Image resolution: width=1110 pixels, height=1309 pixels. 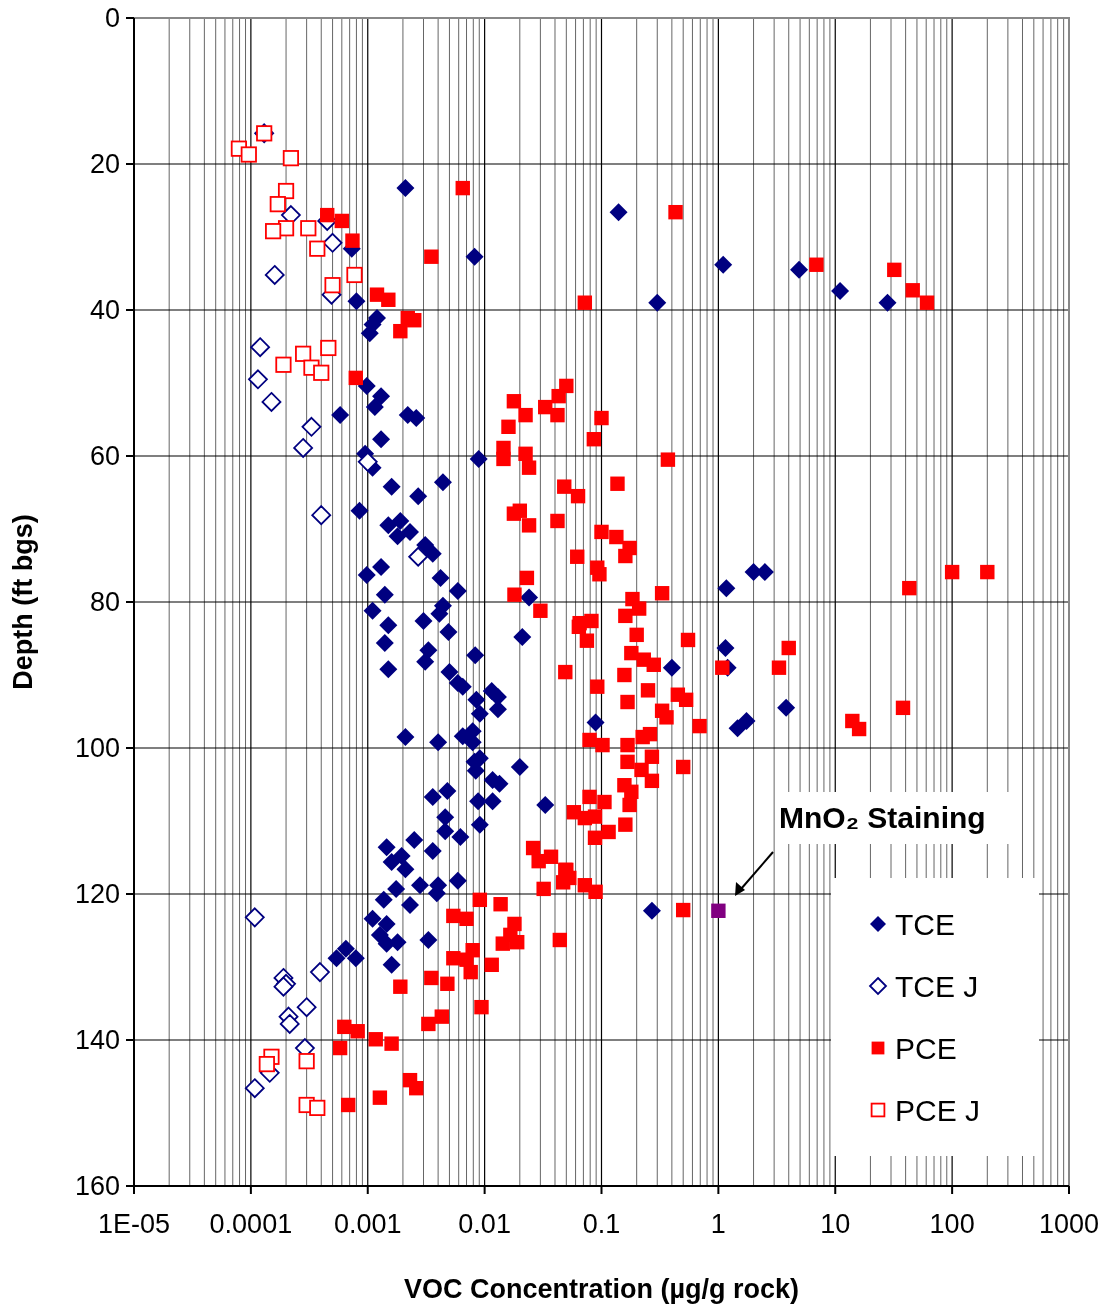 I want to click on x-tick-label: 10, so click(x=835, y=1224).